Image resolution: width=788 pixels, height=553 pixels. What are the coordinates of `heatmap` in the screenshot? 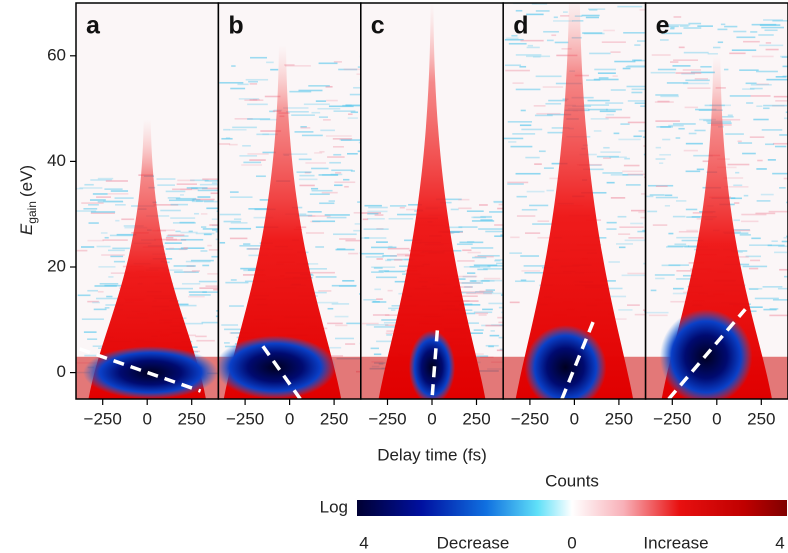 It's located at (432, 201).